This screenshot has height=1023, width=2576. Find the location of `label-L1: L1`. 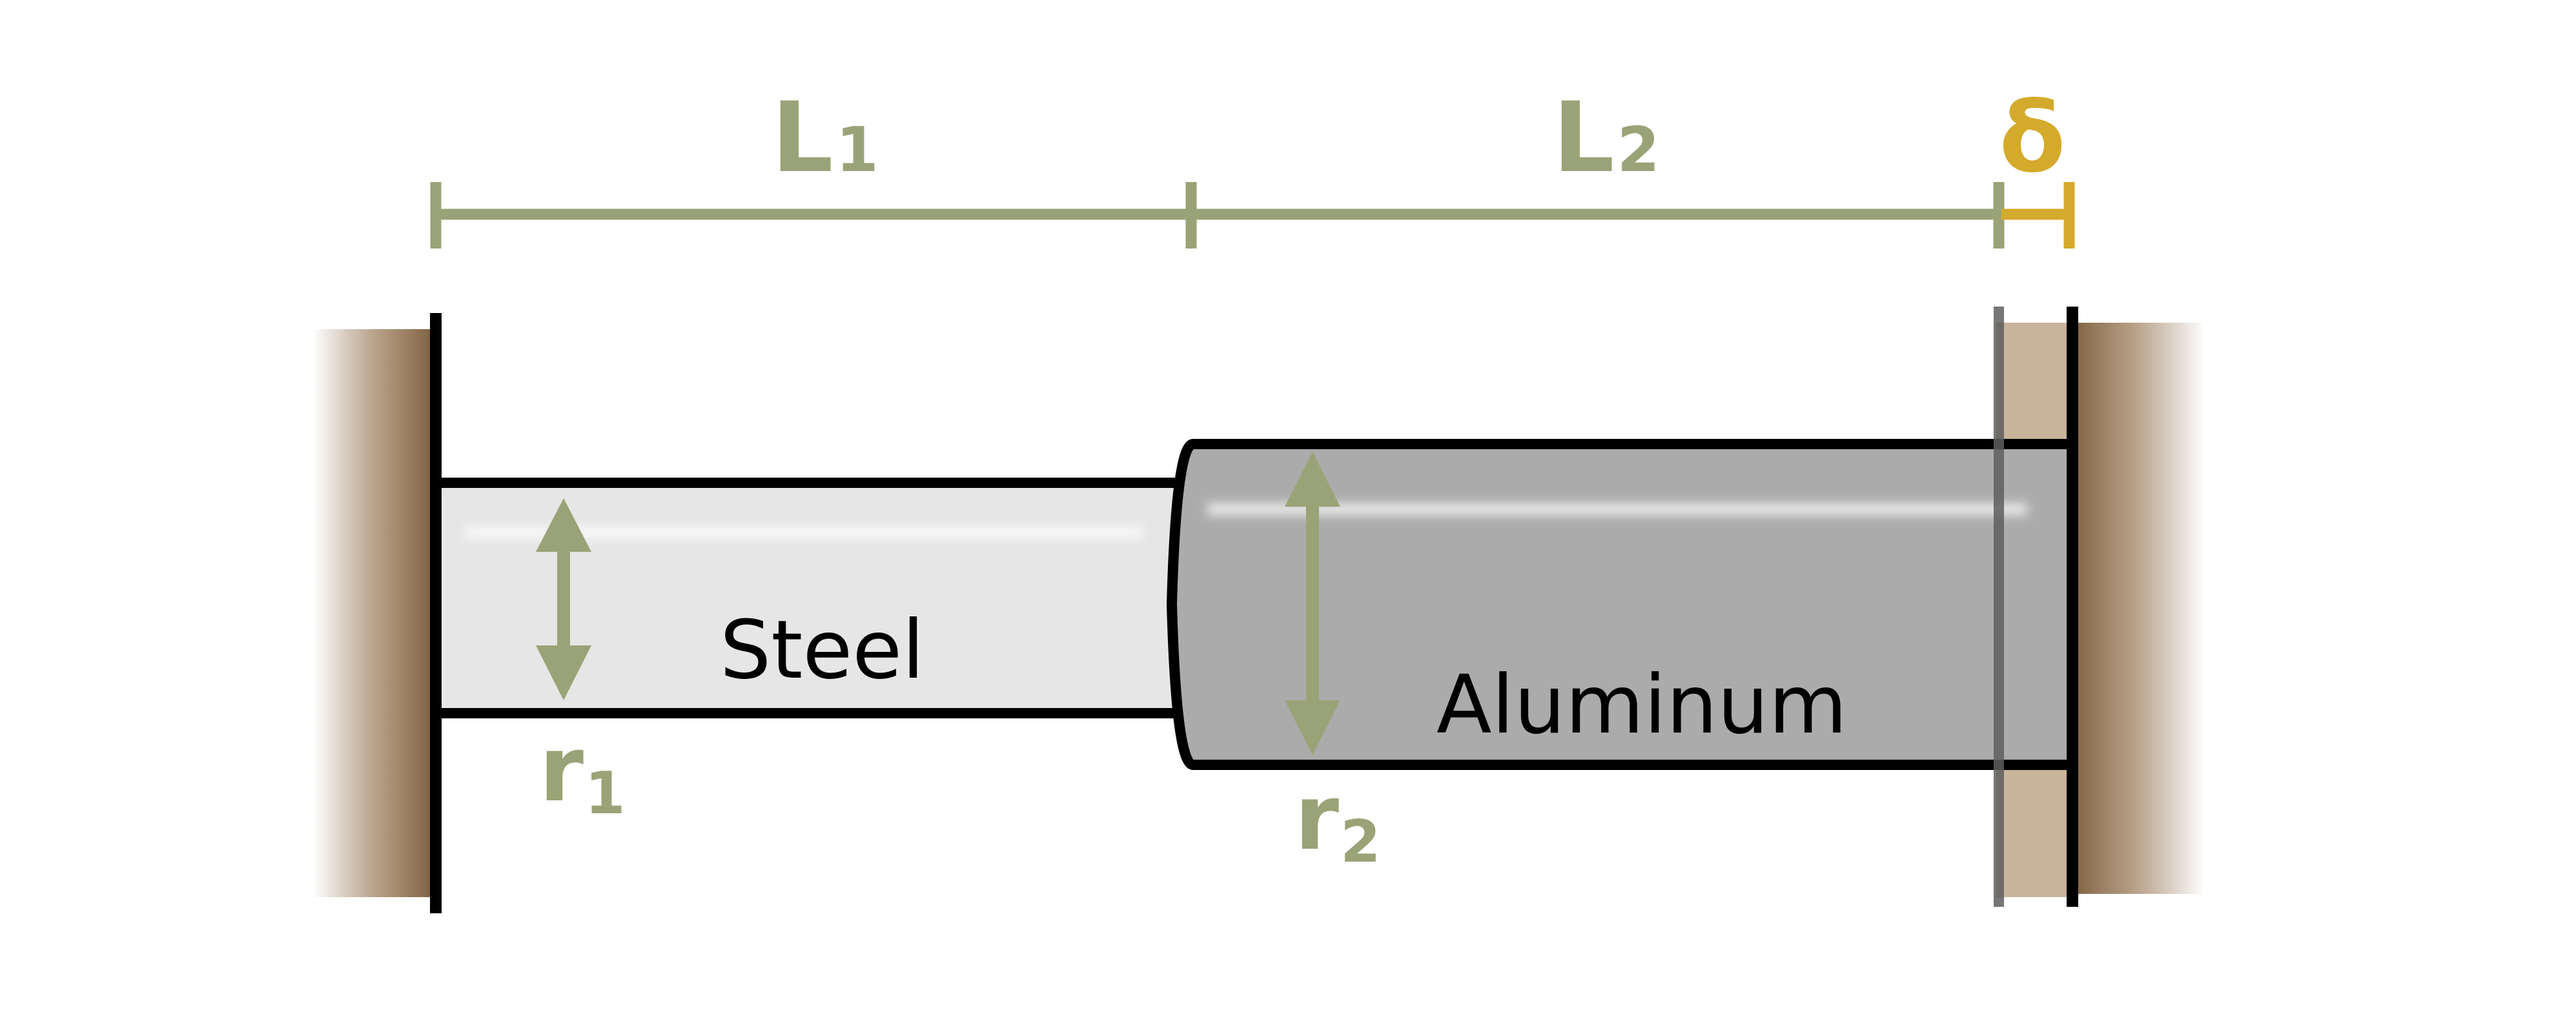

label-L1: L1 is located at coordinates (826, 138).